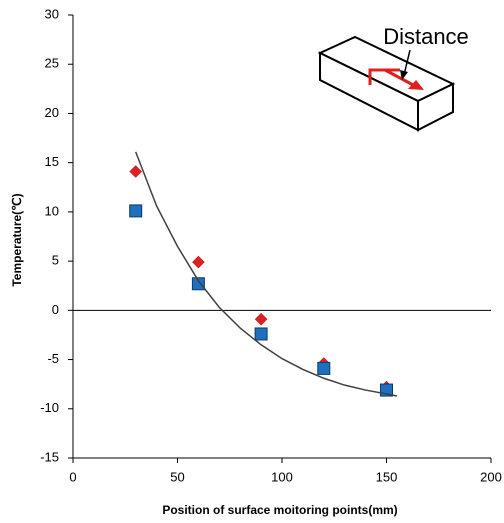 This screenshot has height=523, width=504. I want to click on x-tick-label: 200, so click(491, 476).